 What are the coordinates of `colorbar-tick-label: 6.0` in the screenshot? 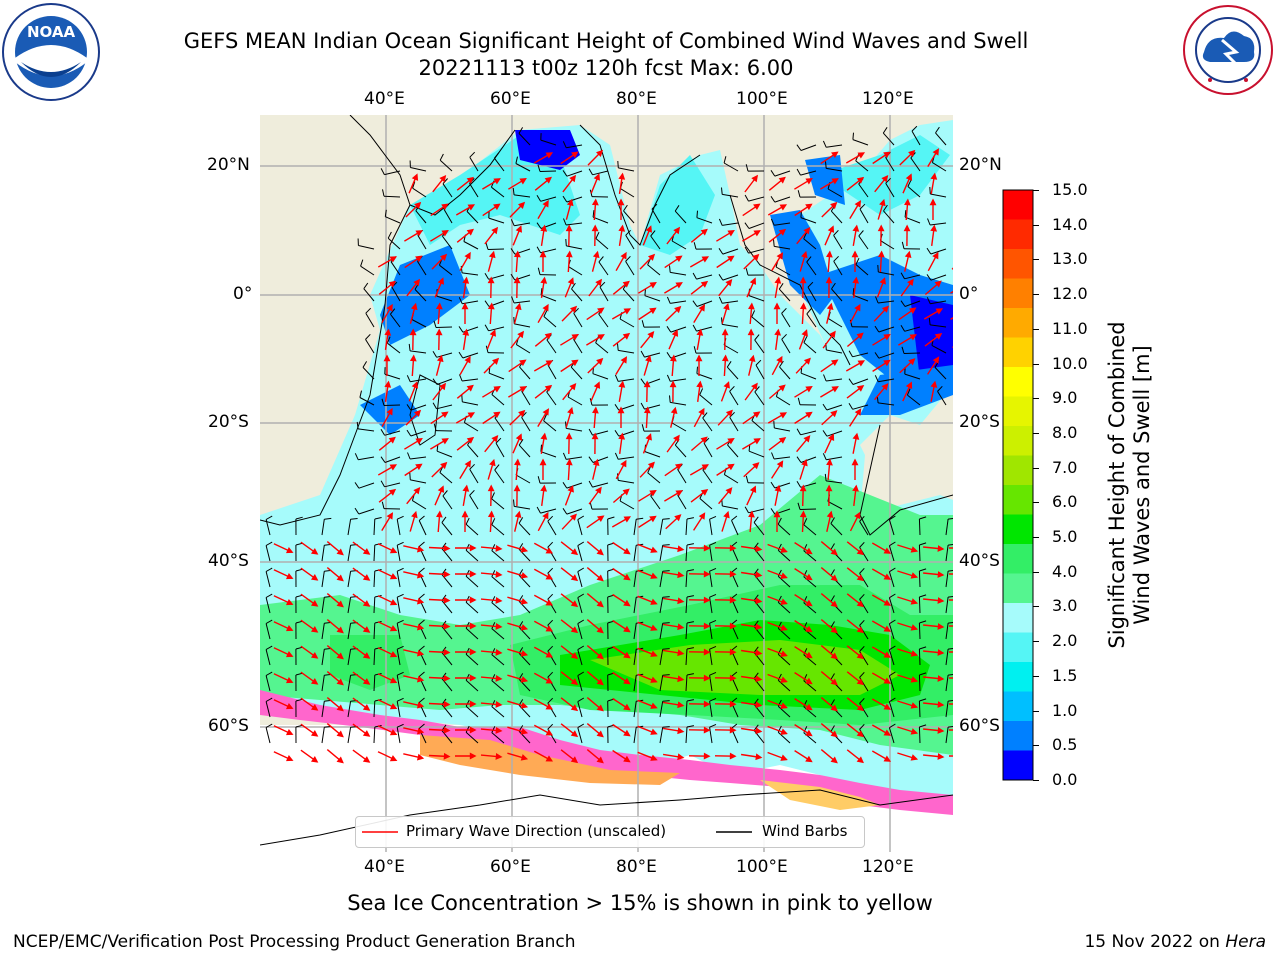 It's located at (1065, 502).